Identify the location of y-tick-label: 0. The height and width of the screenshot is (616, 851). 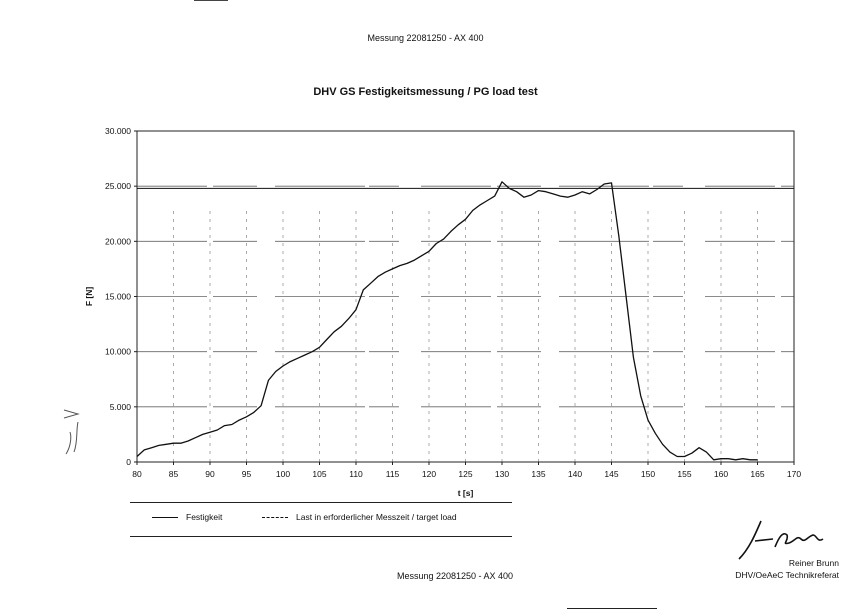
(128, 462).